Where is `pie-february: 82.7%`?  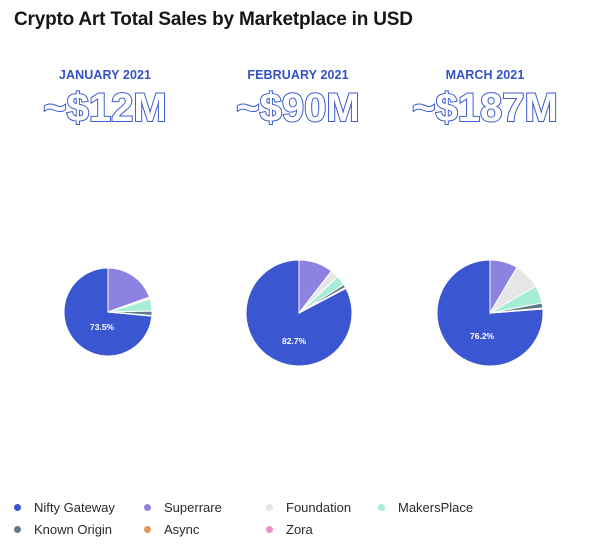 pie-february: 82.7% is located at coordinates (299, 313).